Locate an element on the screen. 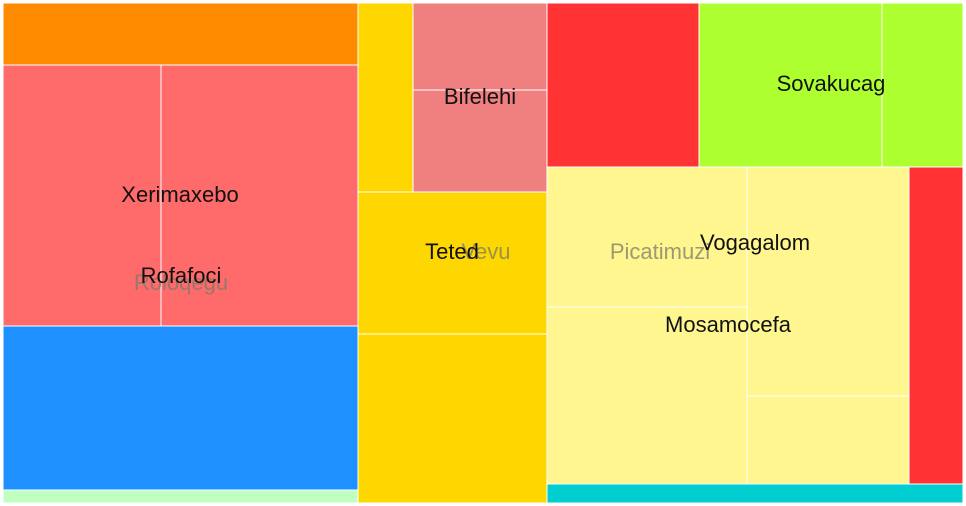 Image resolution: width=966 pixels, height=506 pixels. treemap-label-mosamocefa: Mosamocefa is located at coordinates (728, 324).